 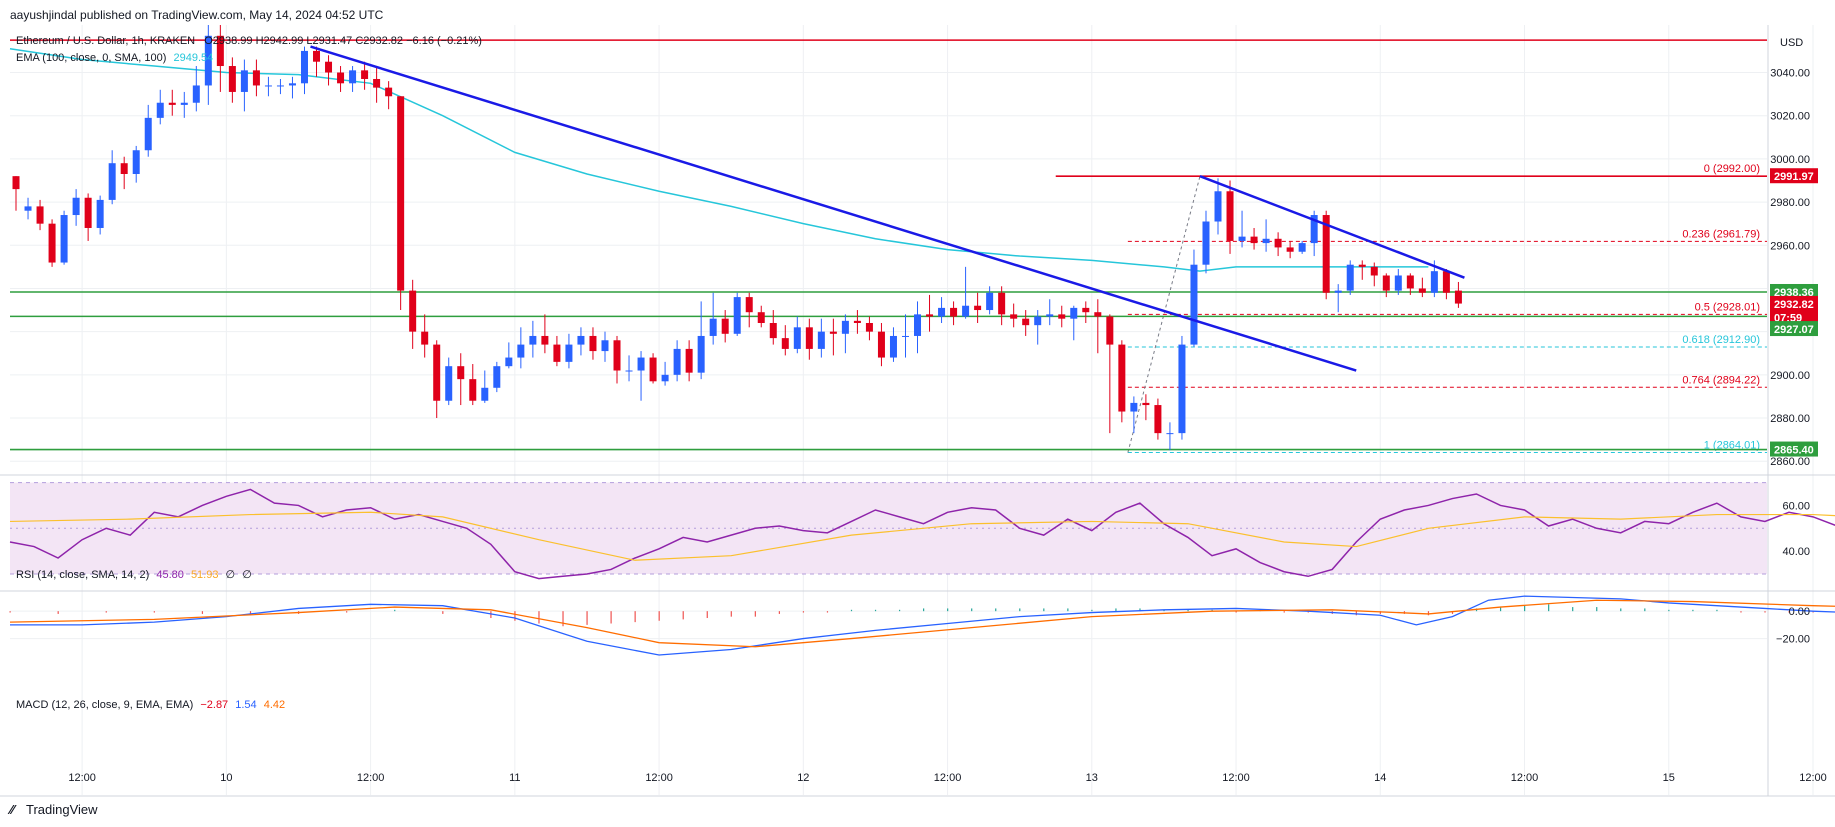 I want to click on macd-pane, so click(x=922, y=625).